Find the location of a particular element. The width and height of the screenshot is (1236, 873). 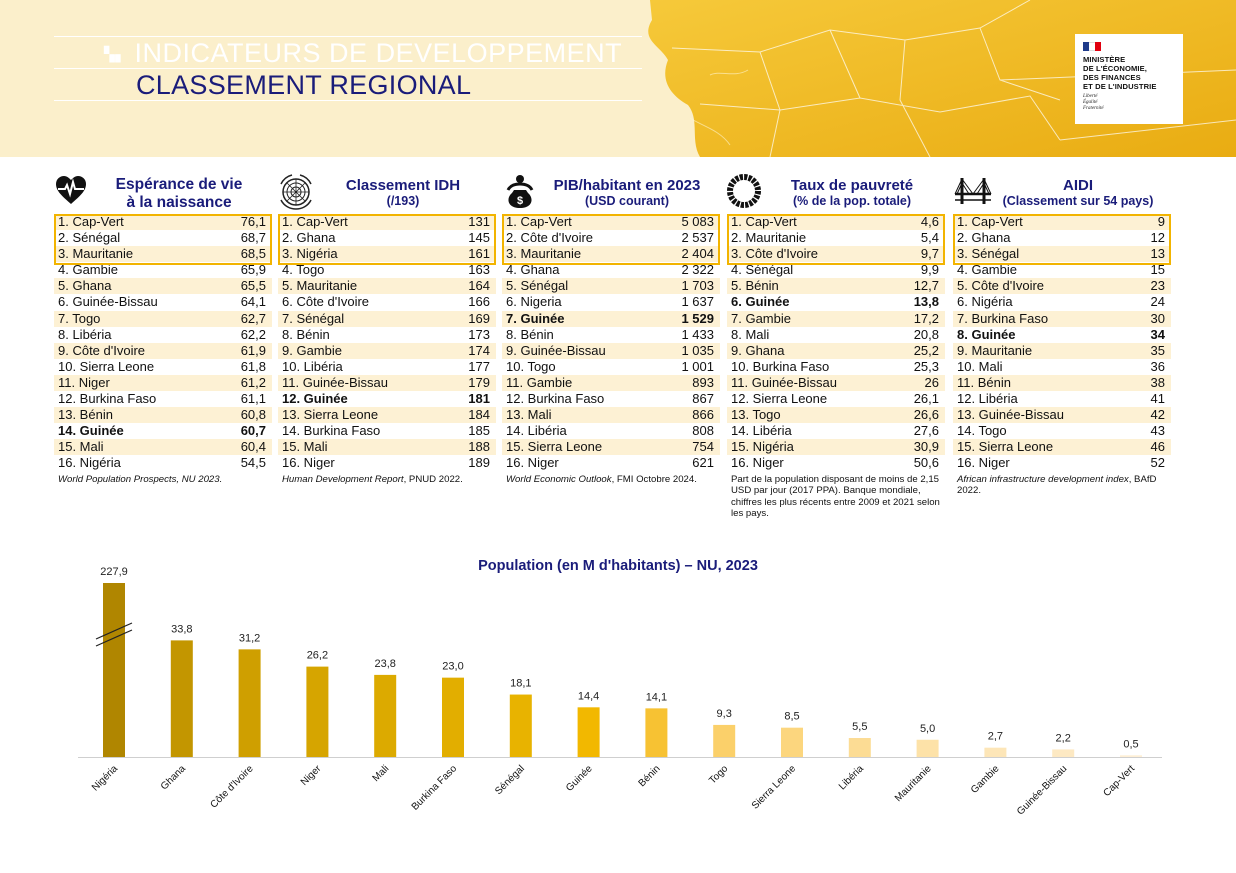

row-country: 14. Togo is located at coordinates (982, 431).